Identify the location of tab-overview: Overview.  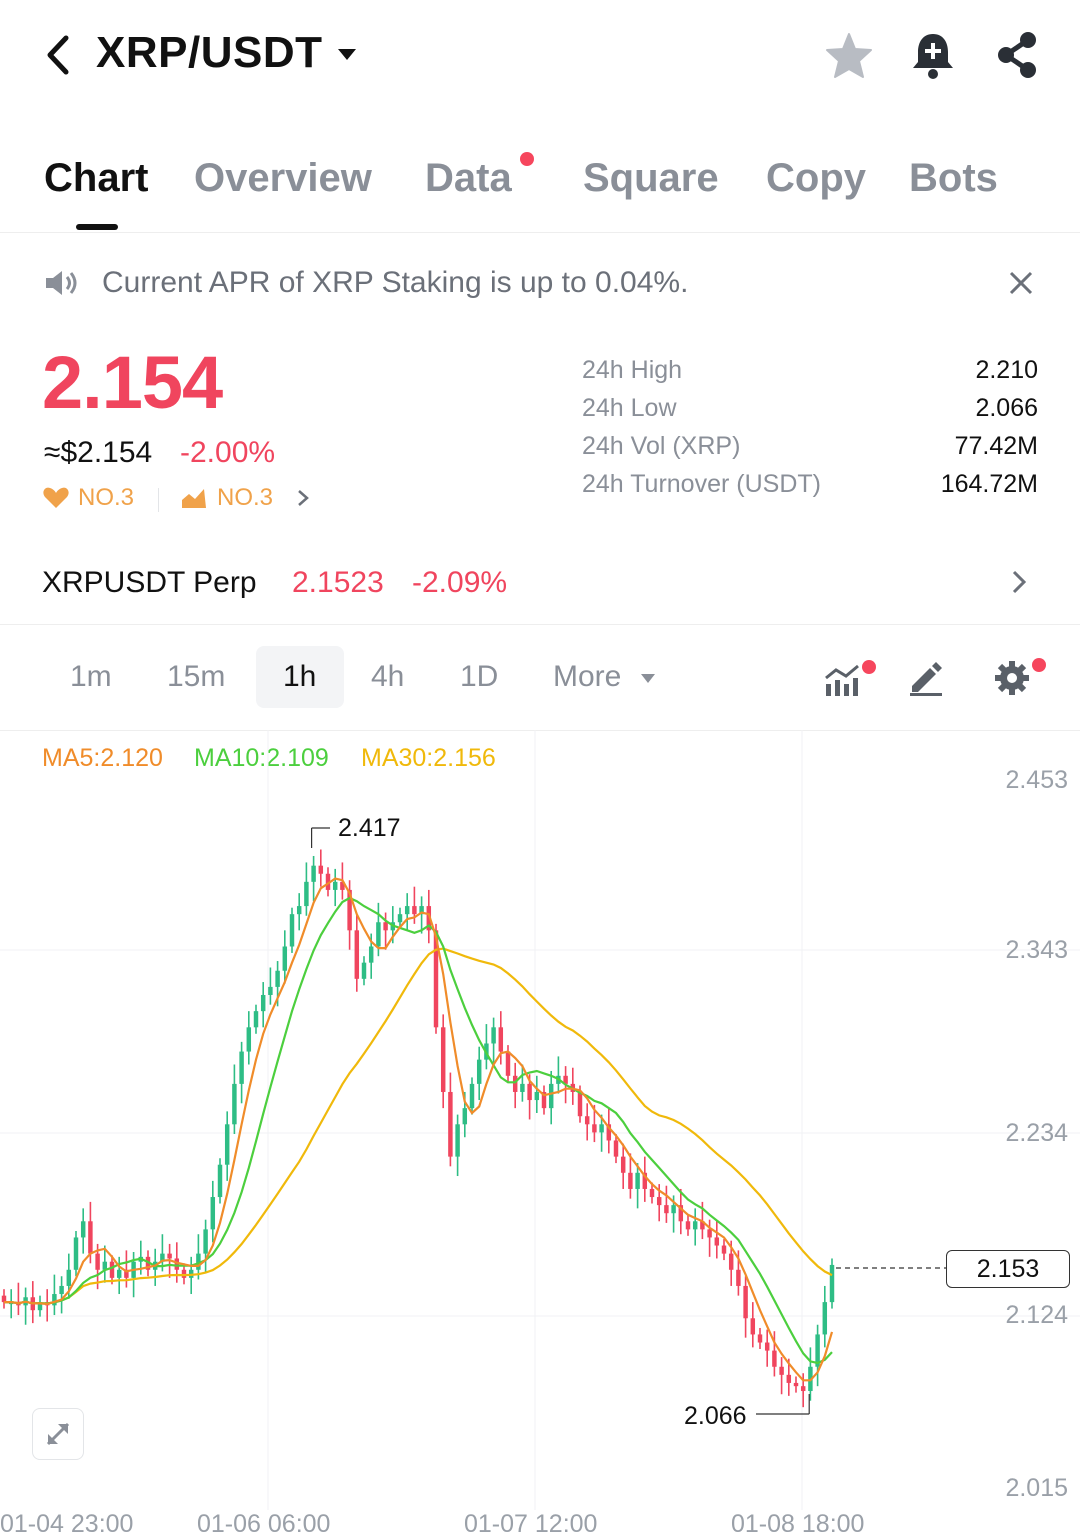
(283, 178).